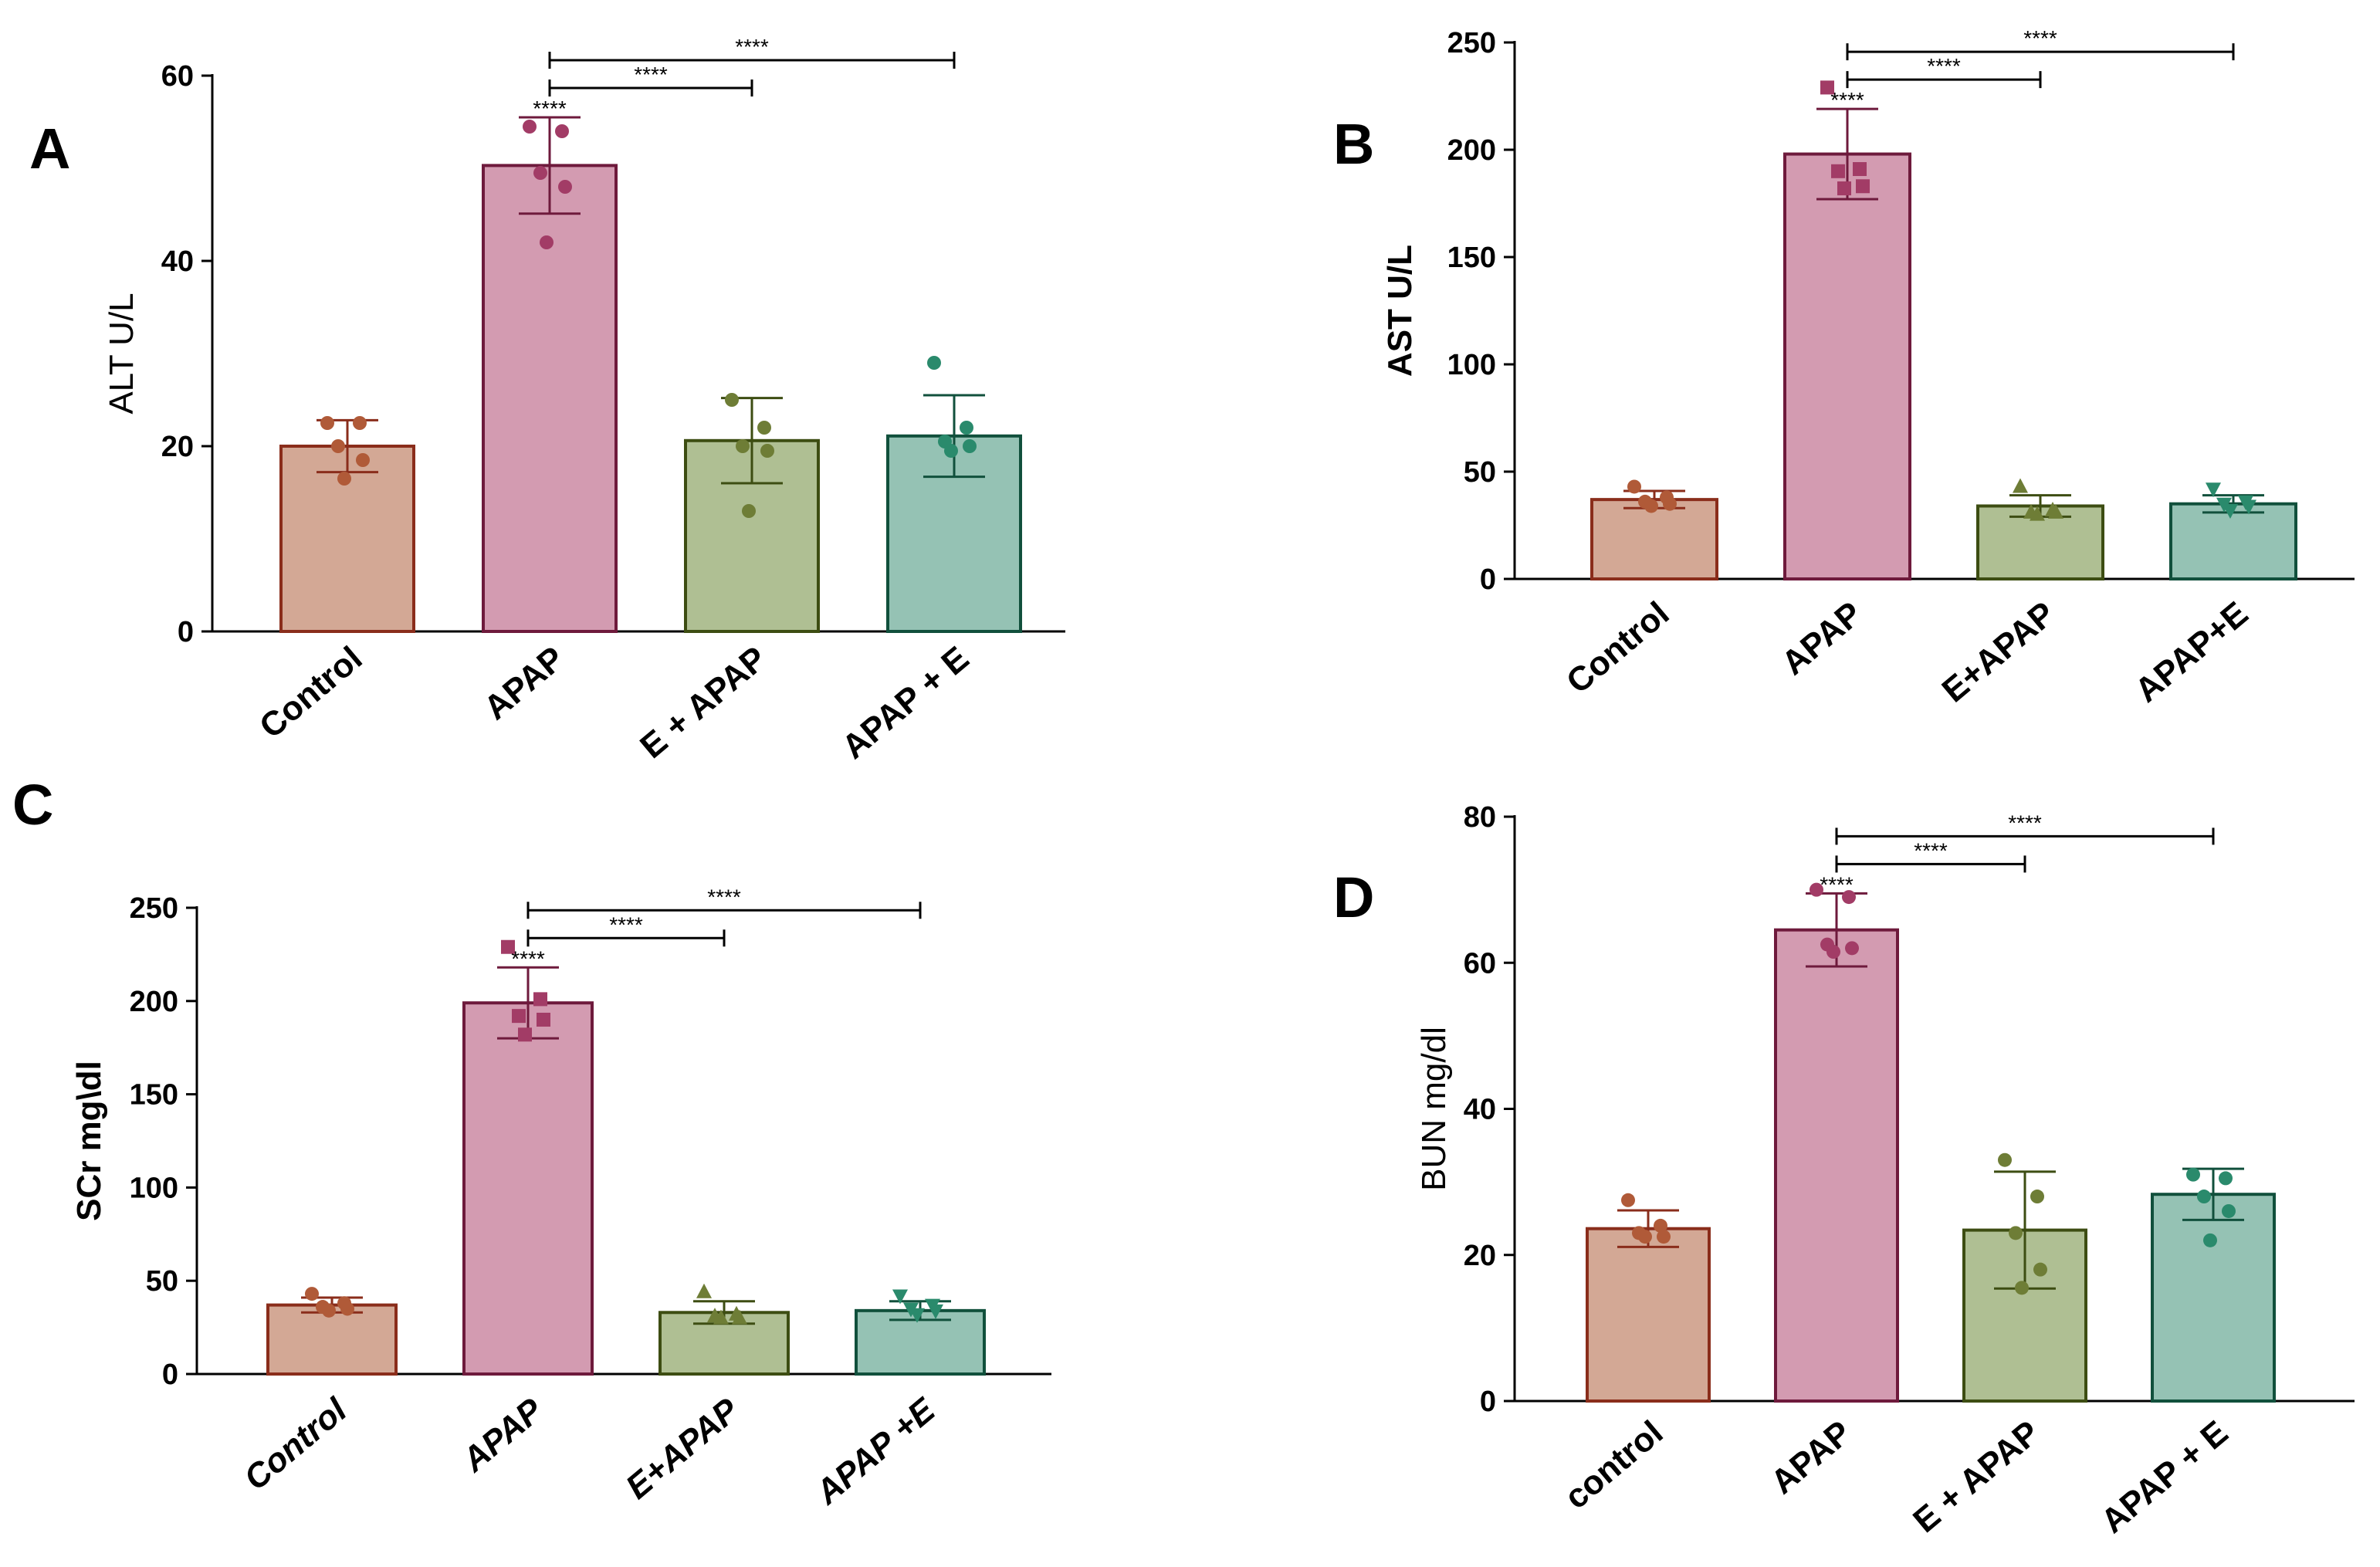 The width and height of the screenshot is (2380, 1567). I want to click on x-category-label: E+APAP, so click(1999, 651).